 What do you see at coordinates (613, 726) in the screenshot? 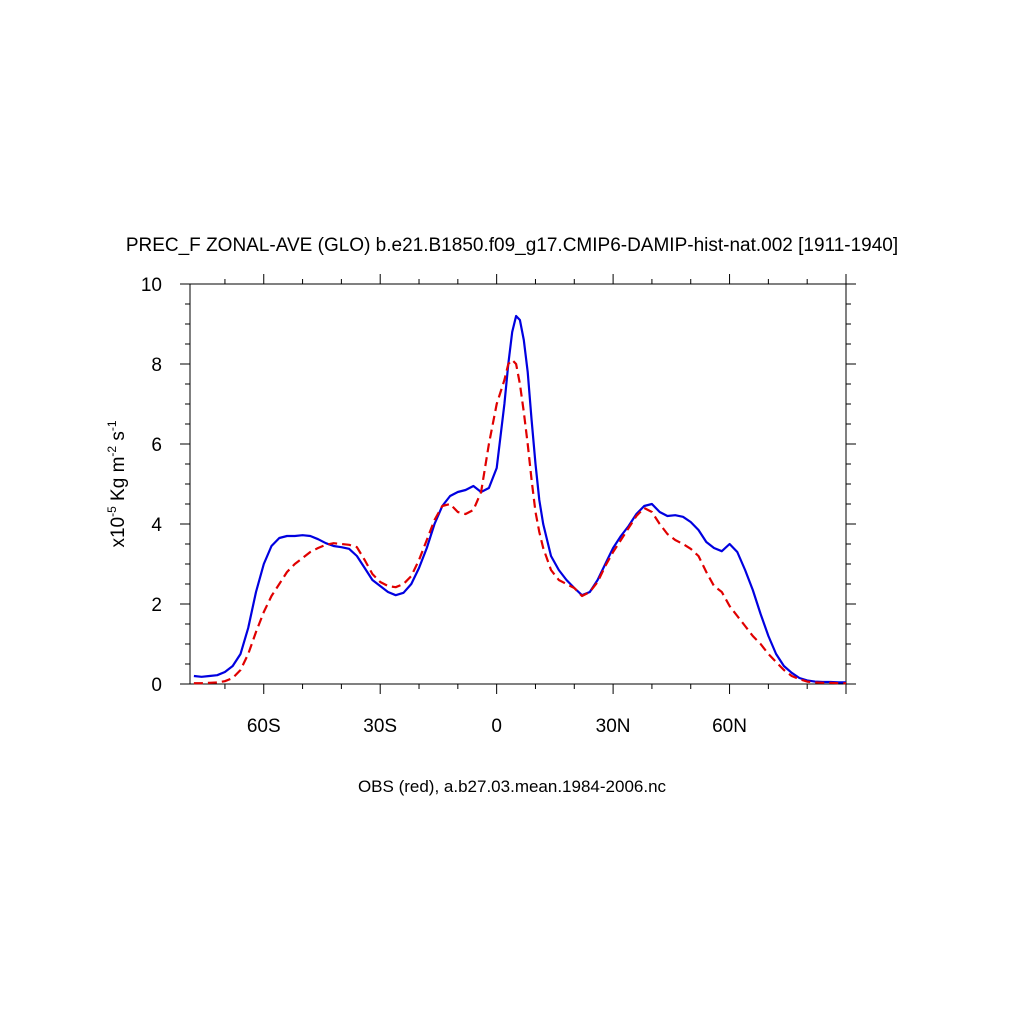
I see `x-tick-label: 30N` at bounding box center [613, 726].